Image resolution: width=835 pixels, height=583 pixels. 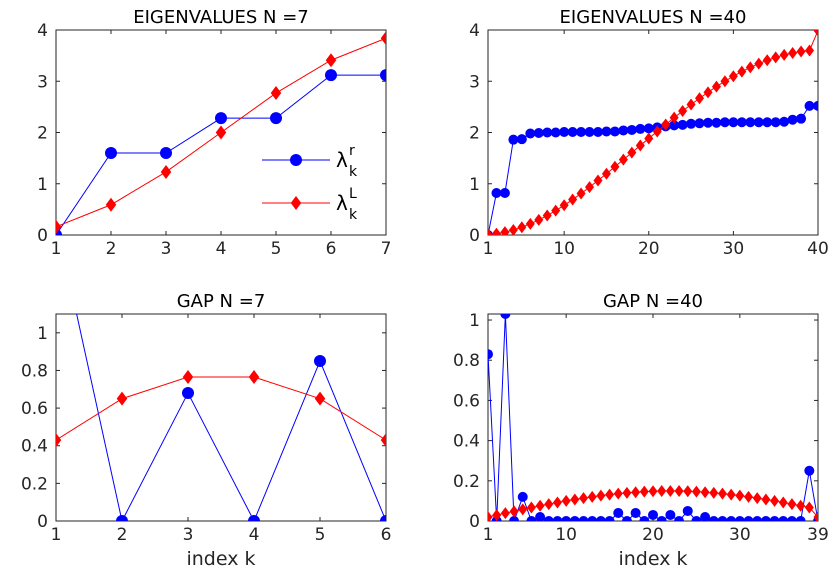 I want to click on chart-title: GAP N =40, so click(x=653, y=301).